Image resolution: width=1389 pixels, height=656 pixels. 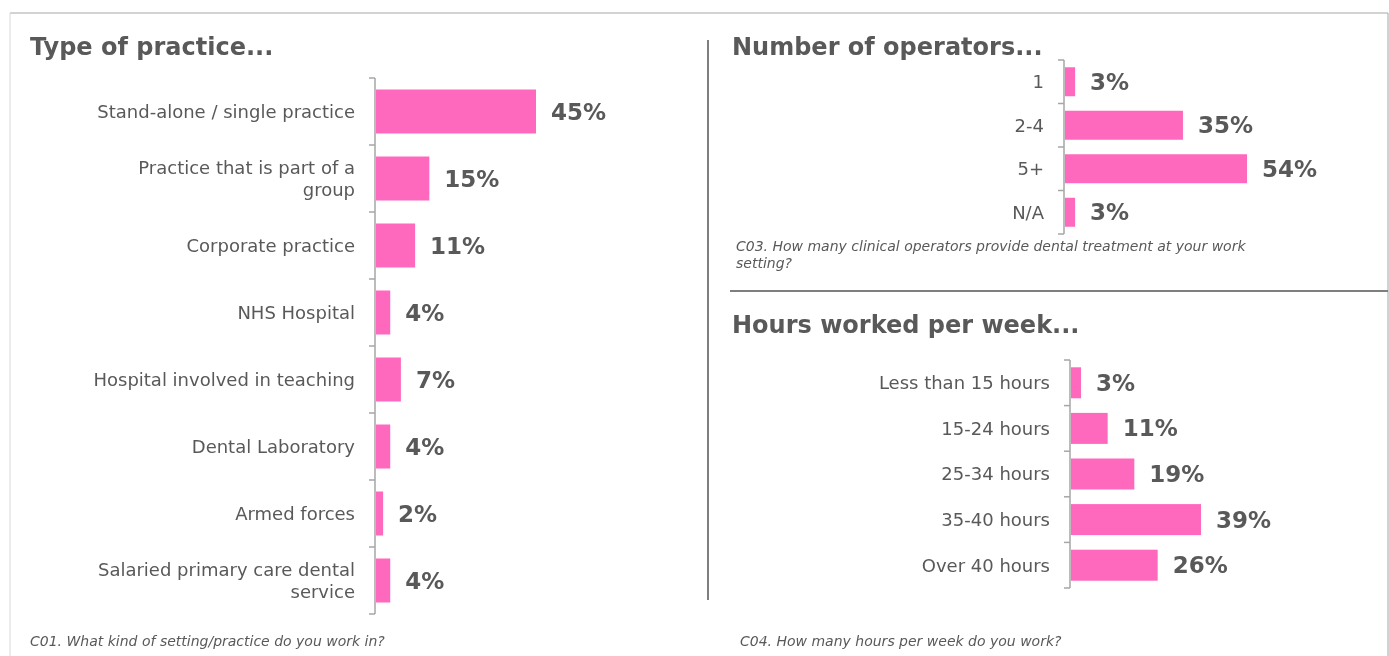 I want to click on y-tick-label: Less than 15 hours, so click(x=964, y=383).